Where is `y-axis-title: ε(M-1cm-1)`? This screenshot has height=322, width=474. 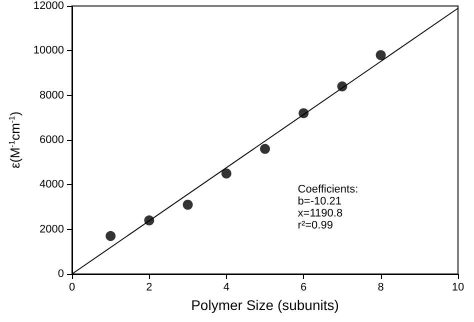 y-axis-title: ε(M-1cm-1) is located at coordinates (15, 140).